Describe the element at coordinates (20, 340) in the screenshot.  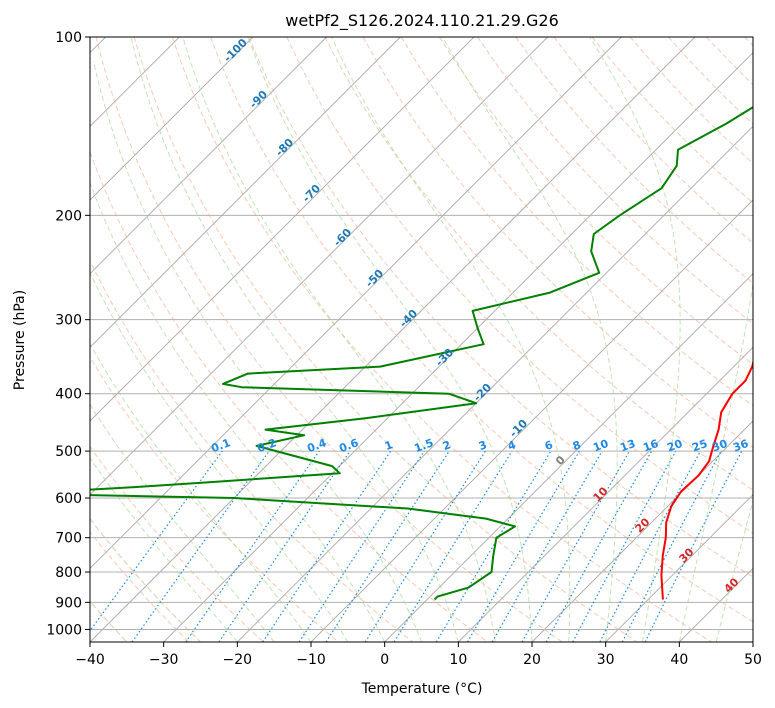
I see `y-axis-title: Pressure (hPa)` at that location.